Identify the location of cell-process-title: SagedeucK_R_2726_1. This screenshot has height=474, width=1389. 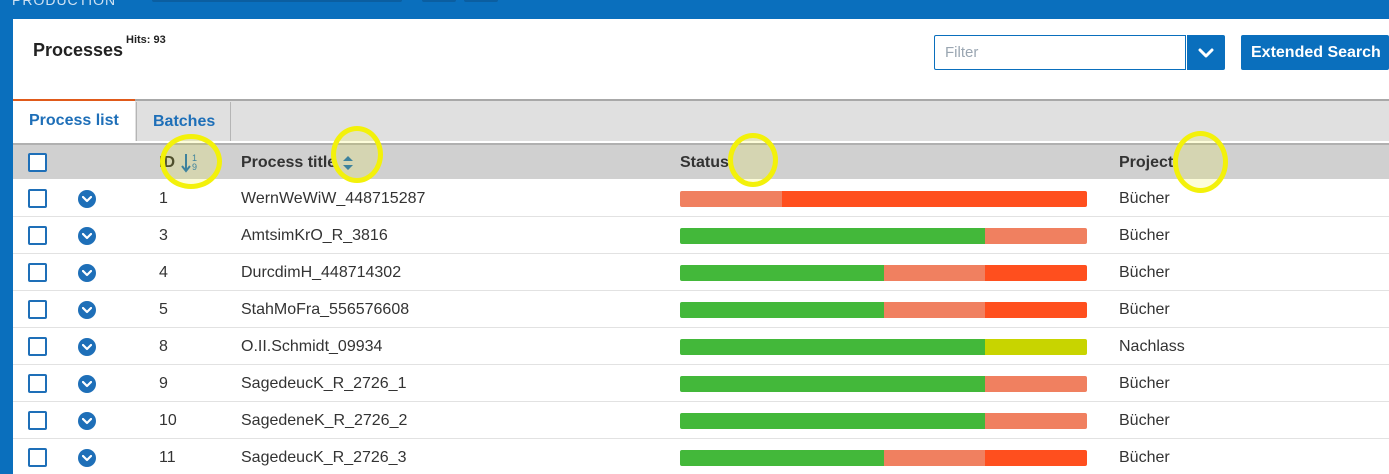
(324, 383).